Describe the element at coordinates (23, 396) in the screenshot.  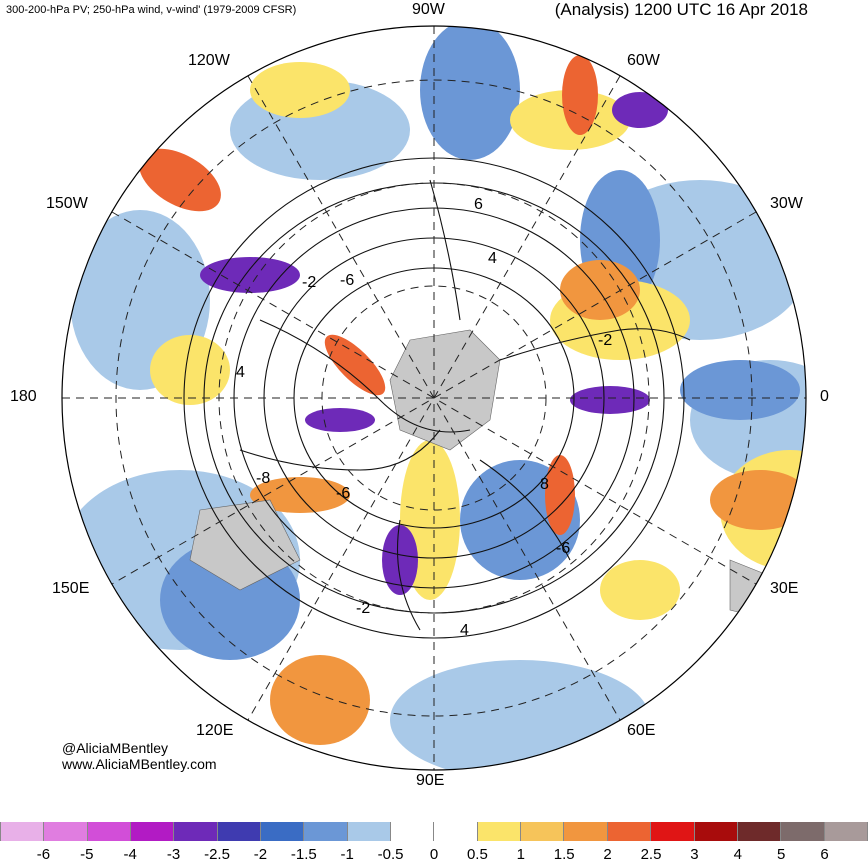
I see `label-180: 180` at that location.